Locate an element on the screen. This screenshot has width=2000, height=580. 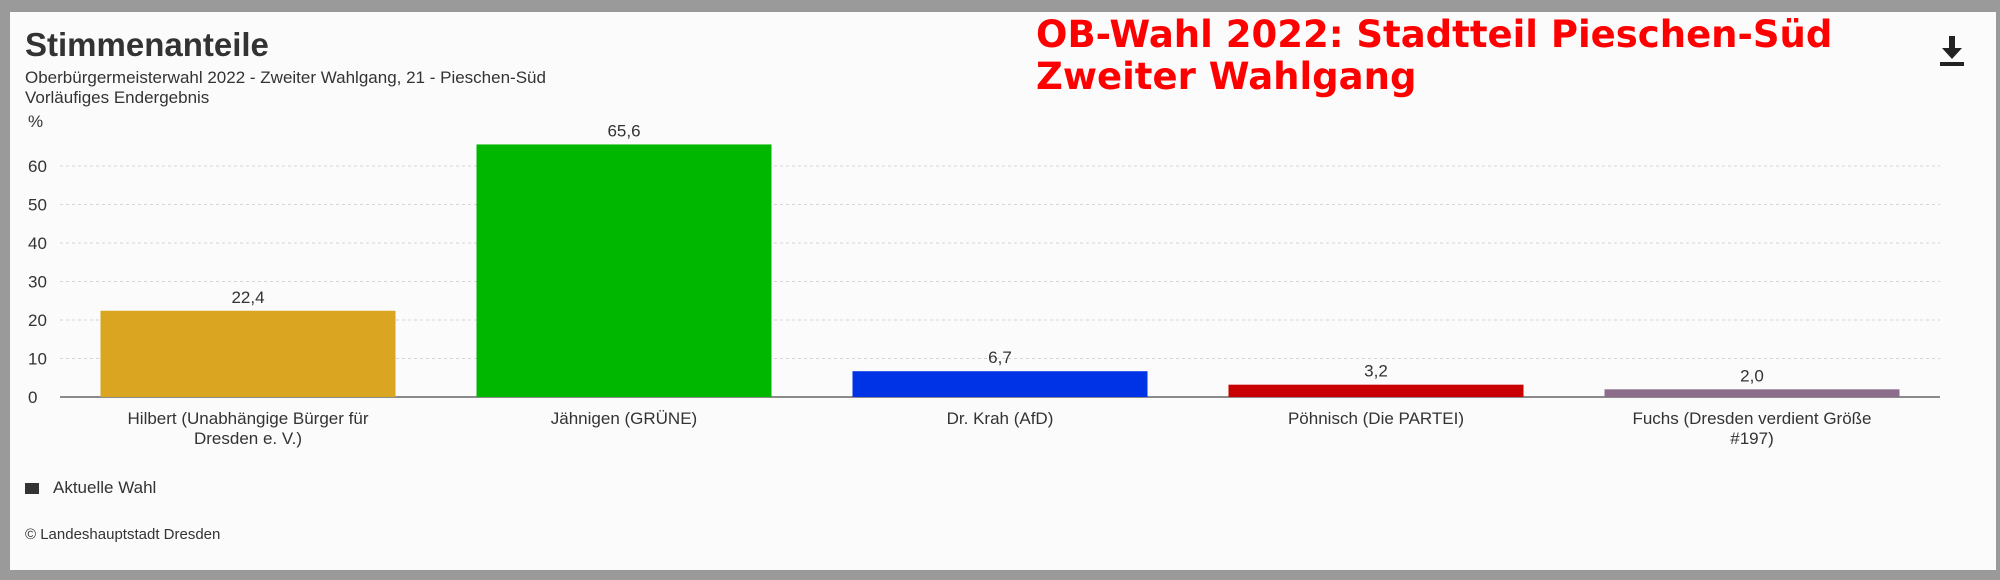
download-button is located at coordinates (1952, 50).